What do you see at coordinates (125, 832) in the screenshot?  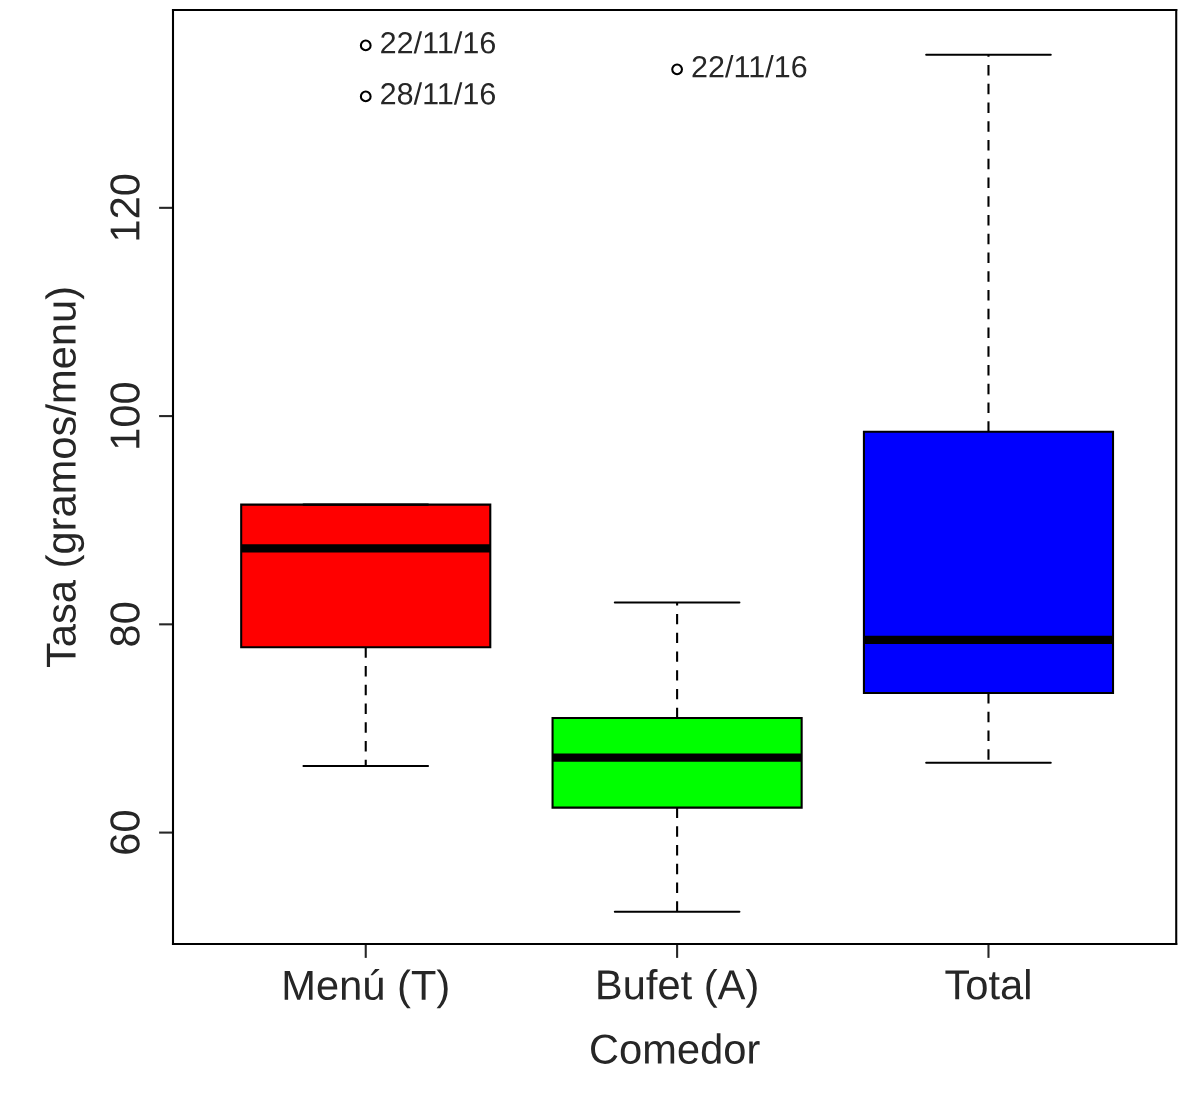 I see `y-tick-label: 60` at bounding box center [125, 832].